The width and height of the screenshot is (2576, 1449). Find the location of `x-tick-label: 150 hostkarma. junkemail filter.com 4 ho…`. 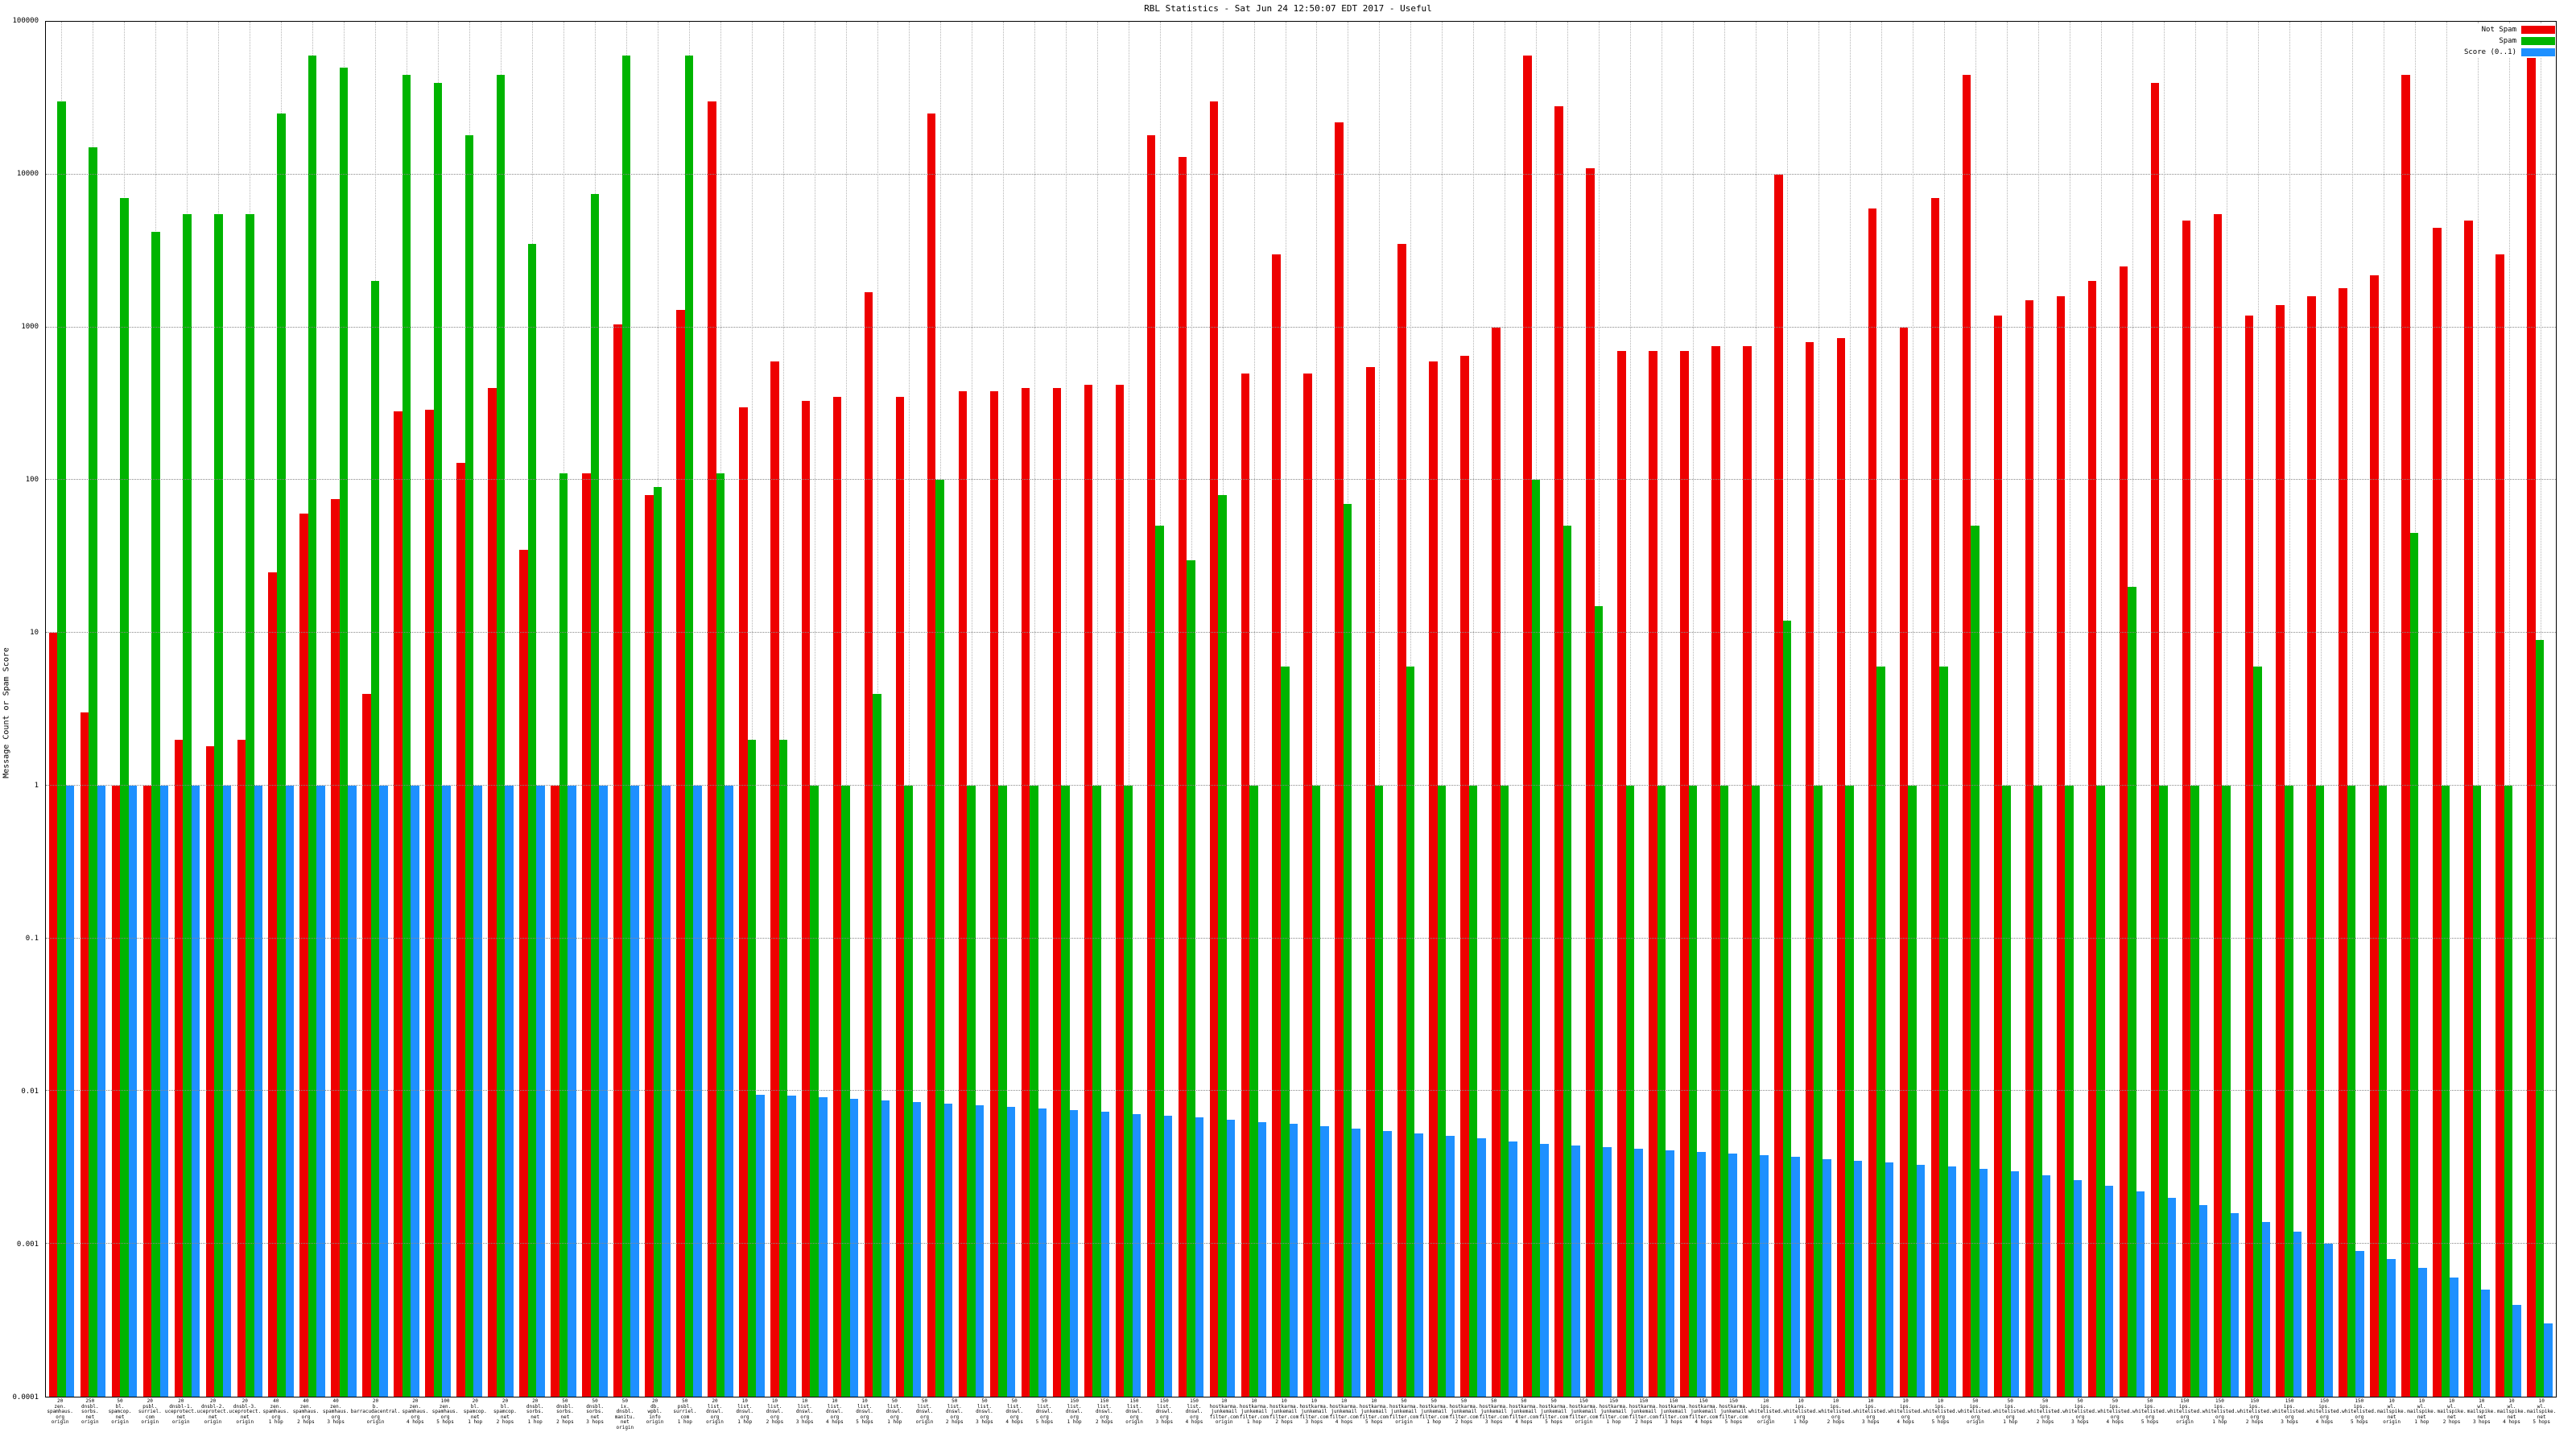

x-tick-label: 150 hostkarma. junkemail filter.com 4 ho… is located at coordinates (1704, 1411).